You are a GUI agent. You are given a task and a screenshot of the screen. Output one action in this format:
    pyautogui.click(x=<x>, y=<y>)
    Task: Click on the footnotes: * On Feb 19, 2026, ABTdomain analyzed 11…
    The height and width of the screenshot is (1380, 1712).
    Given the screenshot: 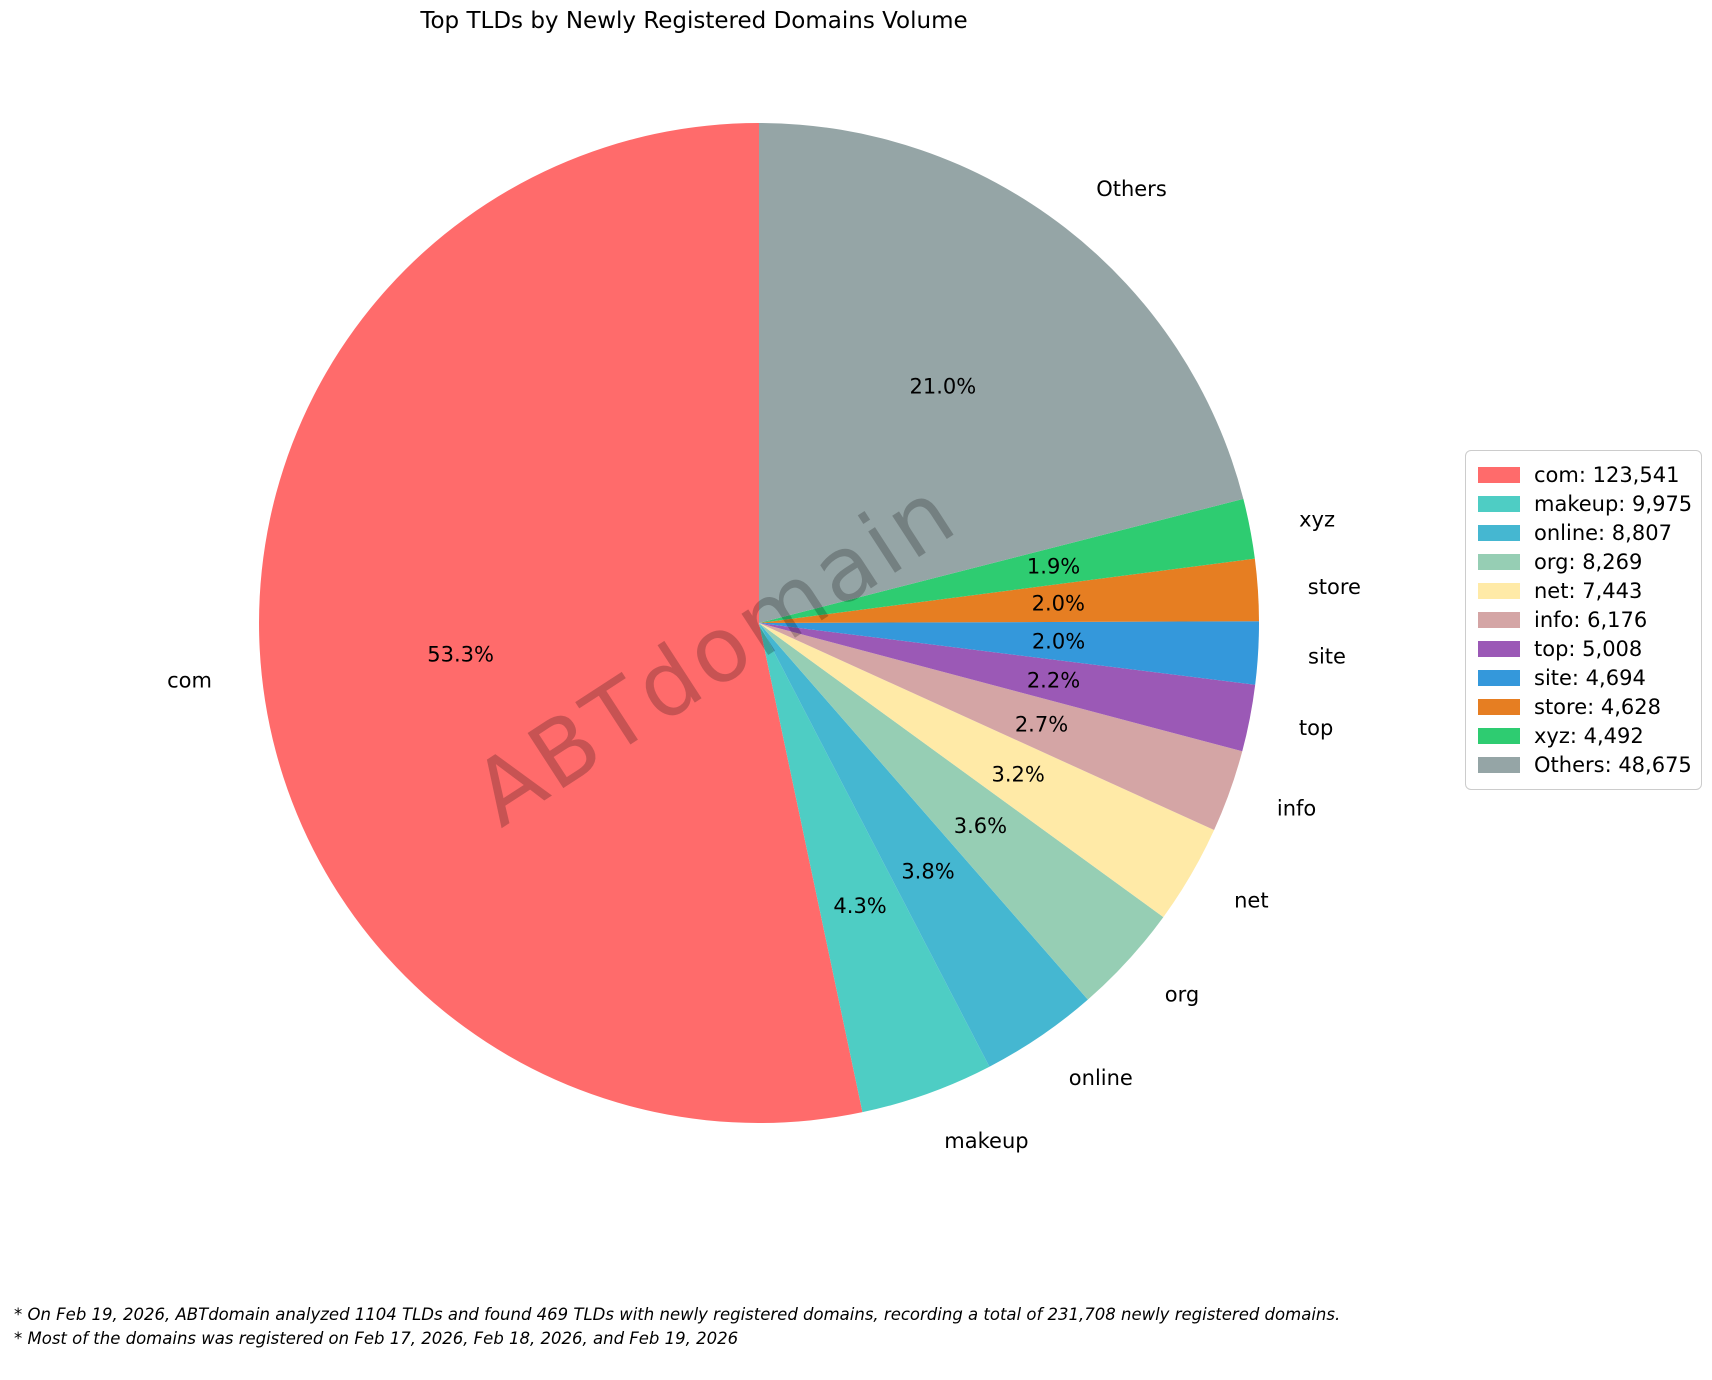 What is the action you would take?
    pyautogui.click(x=677, y=1327)
    